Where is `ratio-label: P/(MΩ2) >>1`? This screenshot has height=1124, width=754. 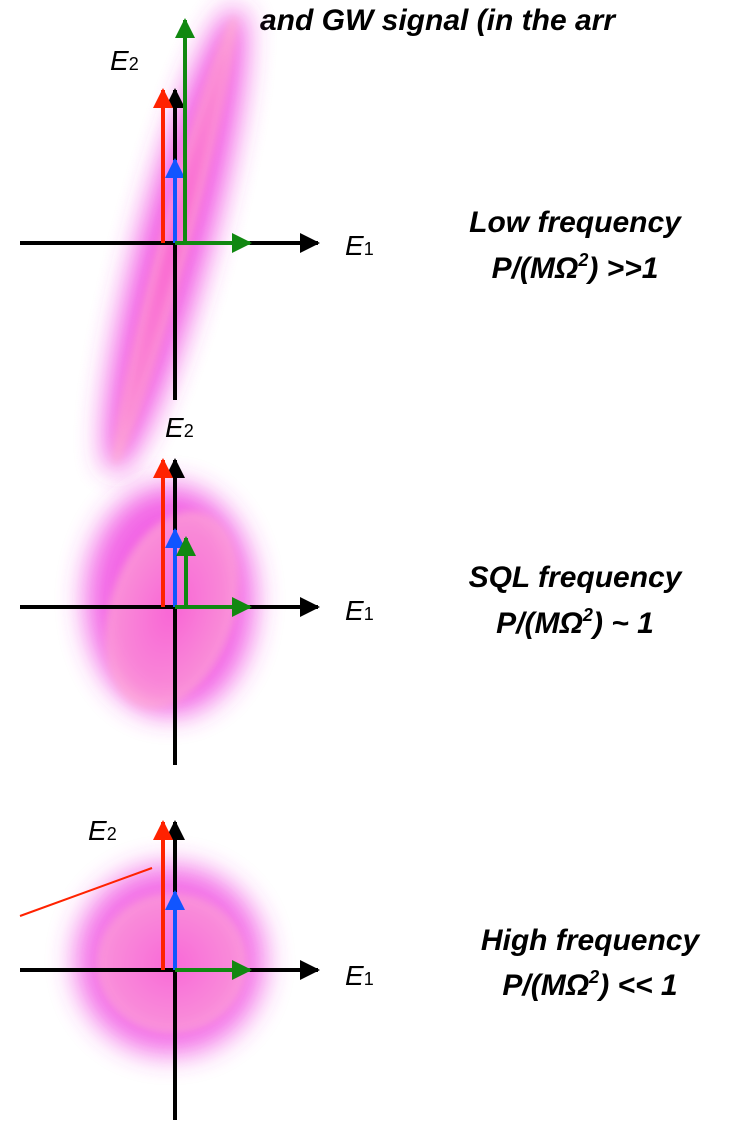
ratio-label: P/(MΩ2) >>1 is located at coordinates (575, 267).